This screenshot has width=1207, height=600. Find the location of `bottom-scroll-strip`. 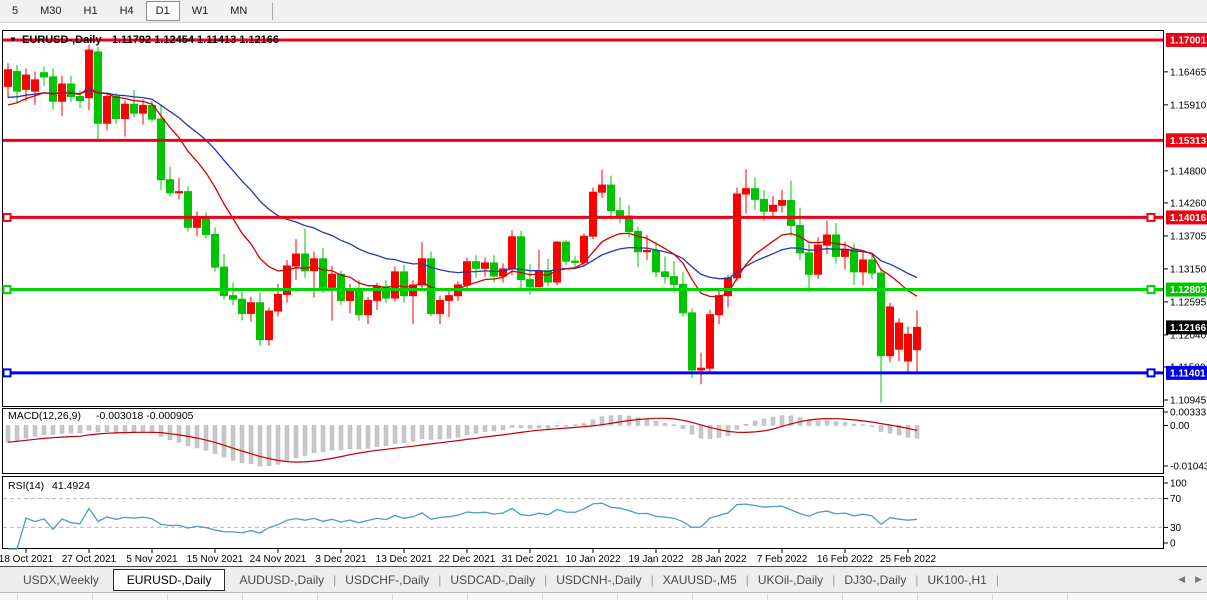

bottom-scroll-strip is located at coordinates (603, 596).